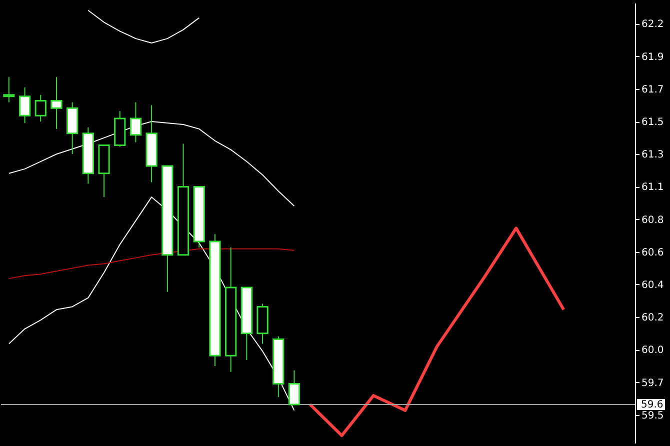  I want to click on y-tick-label: 59.5, so click(653, 416).